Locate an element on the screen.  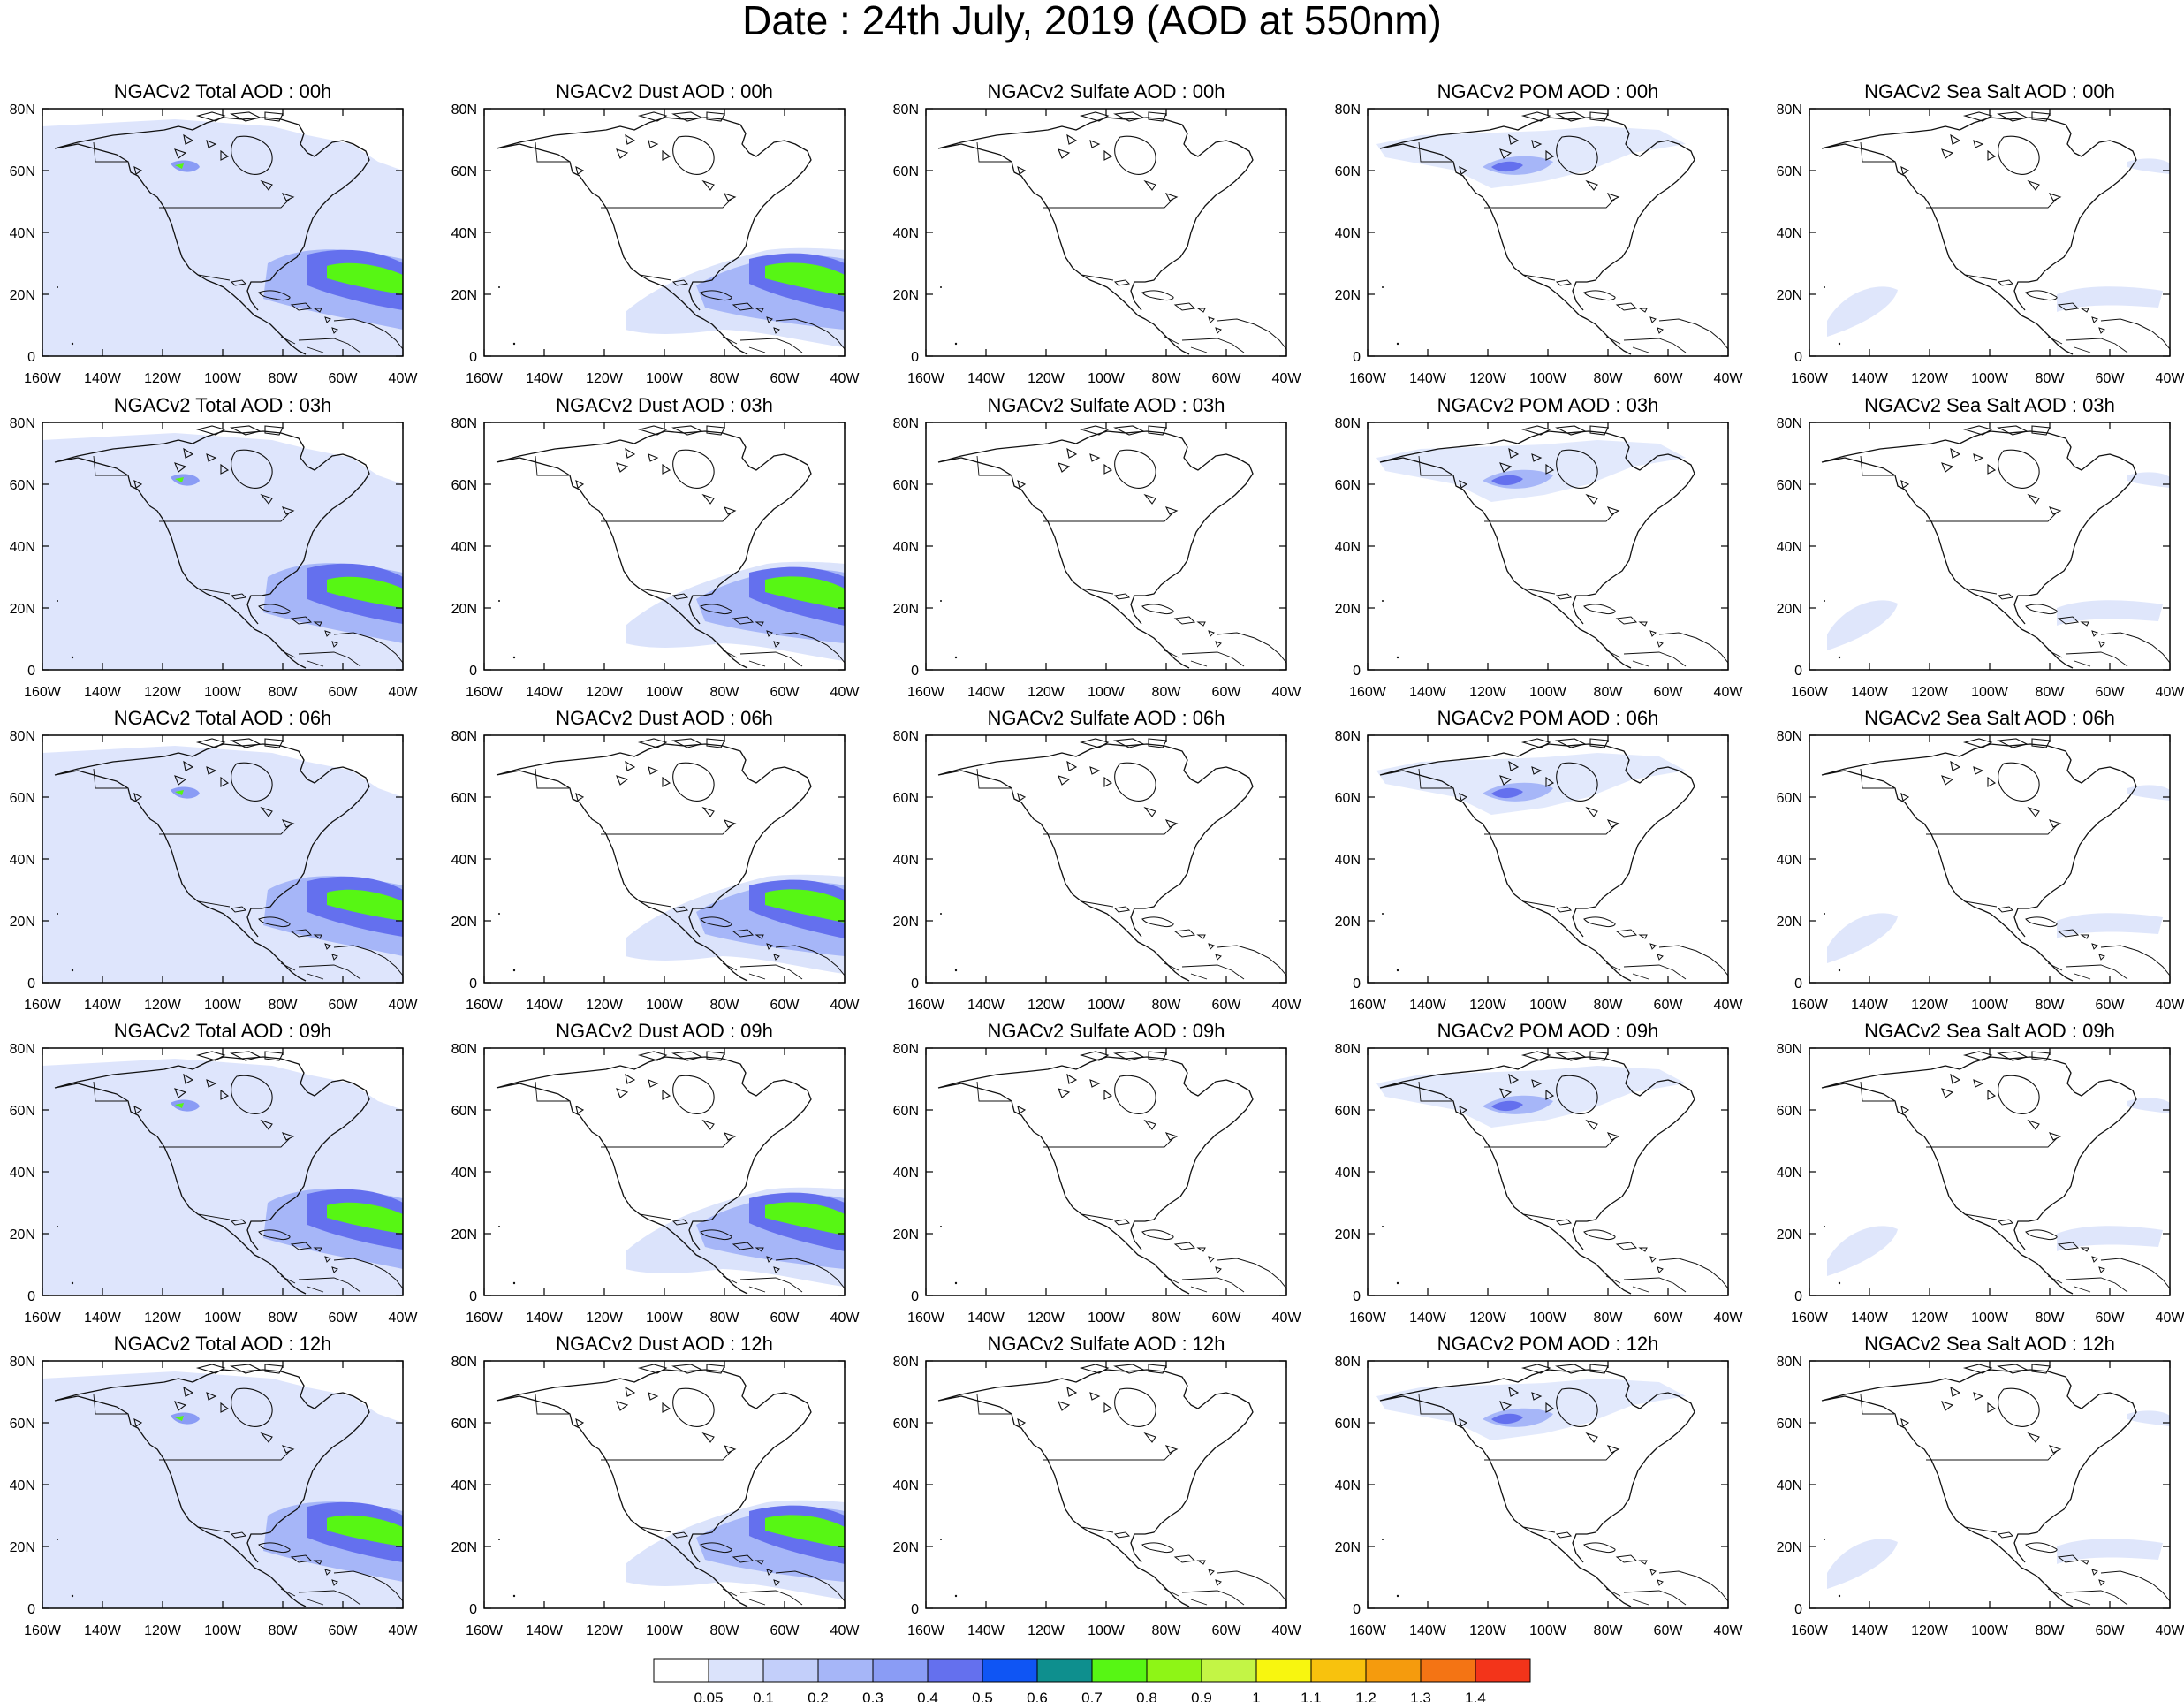
panel-title: NGACv2 Total AOD : 00h is located at coordinates (223, 91).